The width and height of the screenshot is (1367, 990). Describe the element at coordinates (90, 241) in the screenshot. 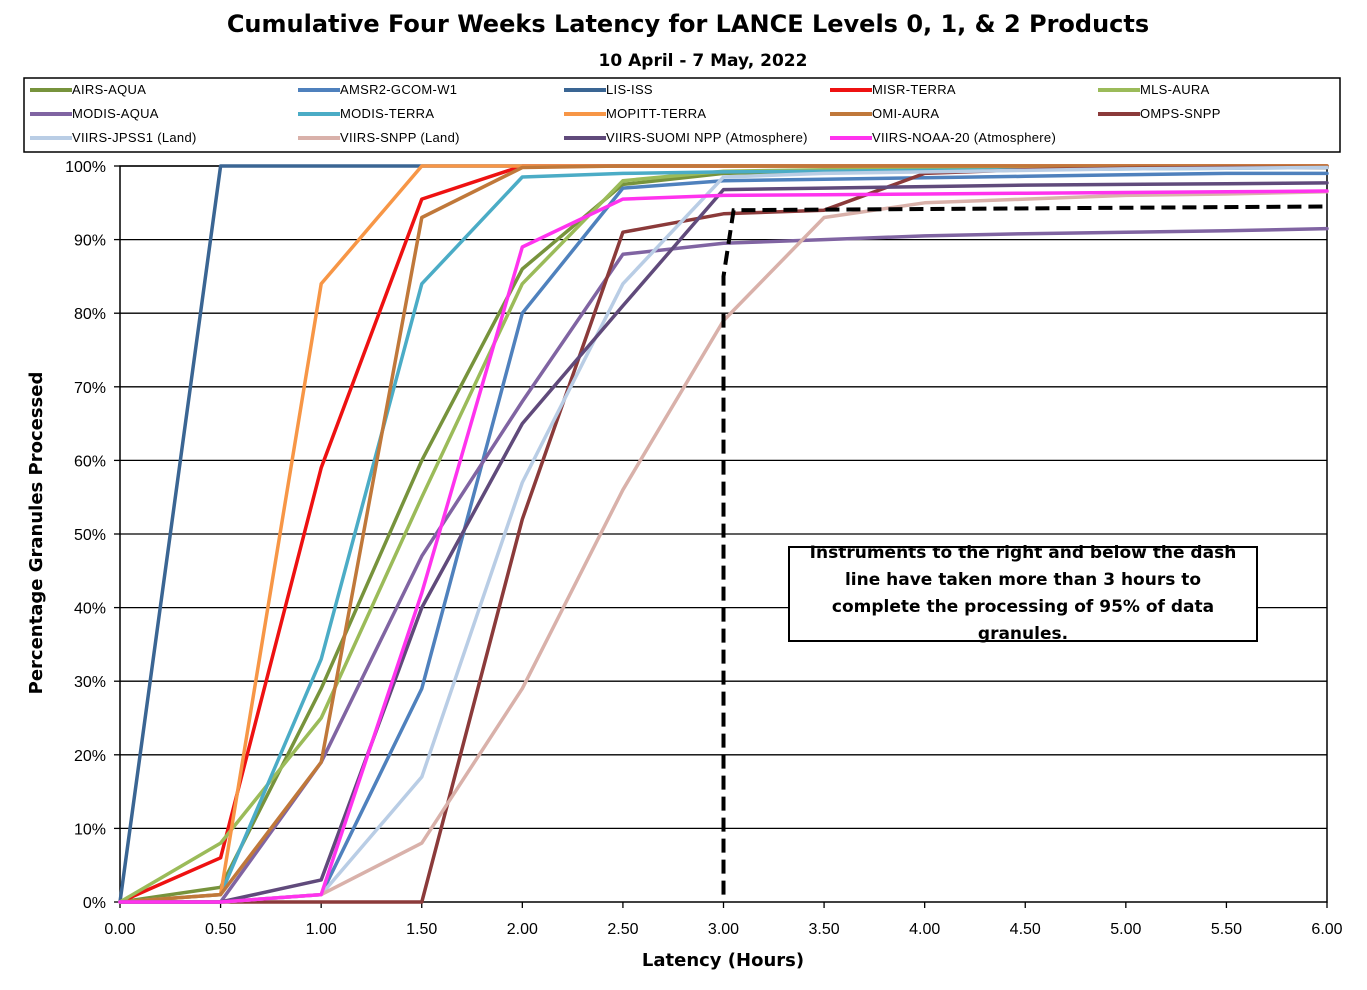

I see `y-tick-label: 90%` at that location.